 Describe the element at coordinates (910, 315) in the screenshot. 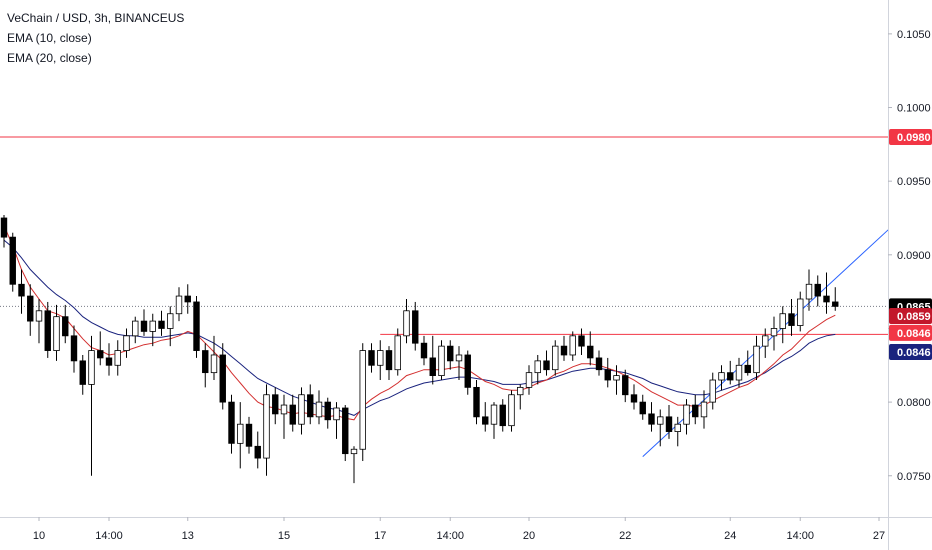

I see `ema10-price-badge-bg` at that location.